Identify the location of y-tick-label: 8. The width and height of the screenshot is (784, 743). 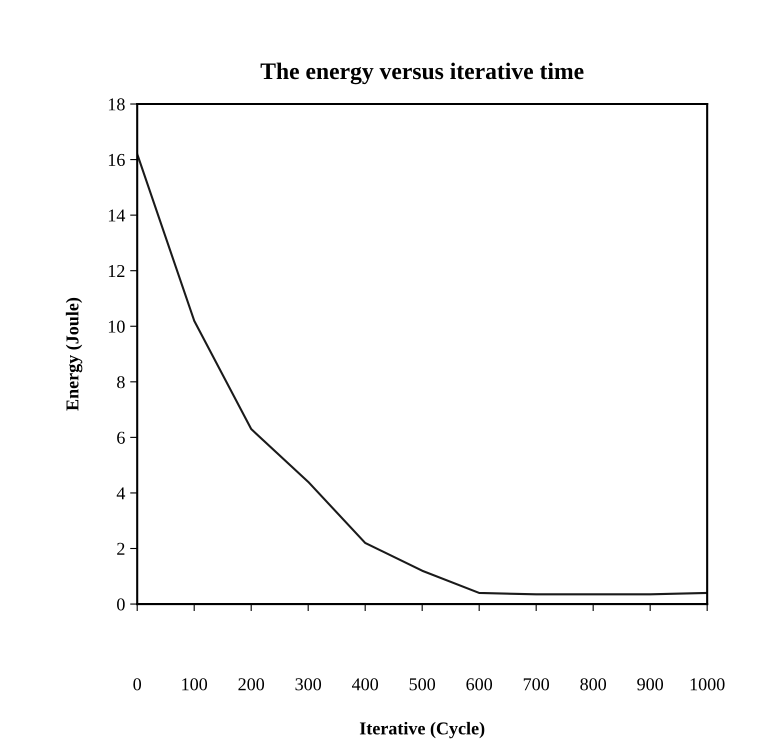
(121, 382).